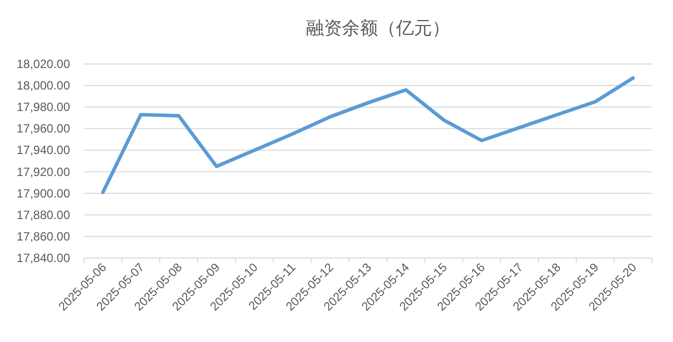 This screenshot has height=342, width=673. Describe the element at coordinates (43, 107) in the screenshot. I see `y-tick-label: 17,980.00` at that location.